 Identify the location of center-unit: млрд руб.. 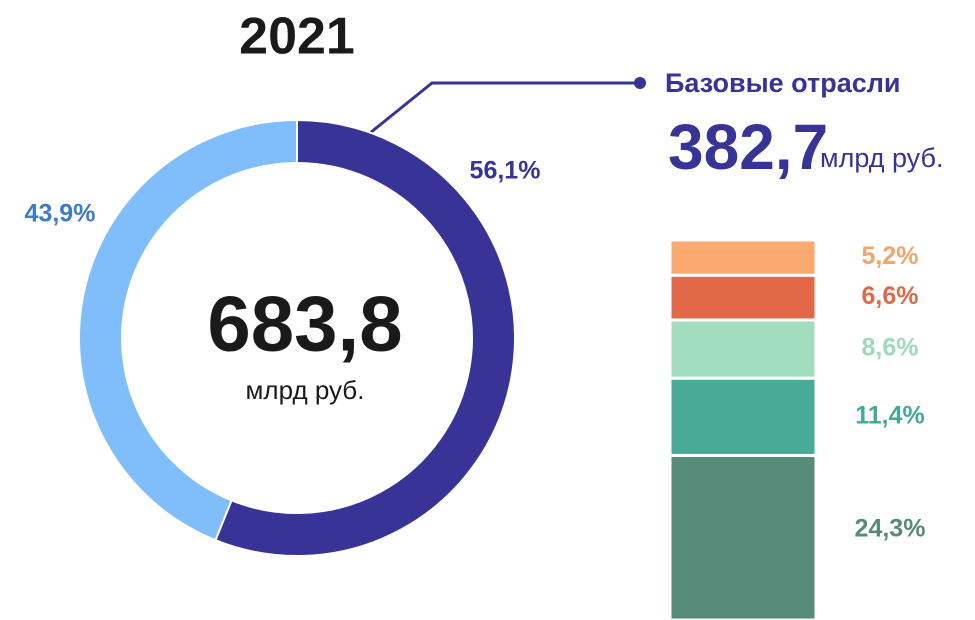
(305, 390).